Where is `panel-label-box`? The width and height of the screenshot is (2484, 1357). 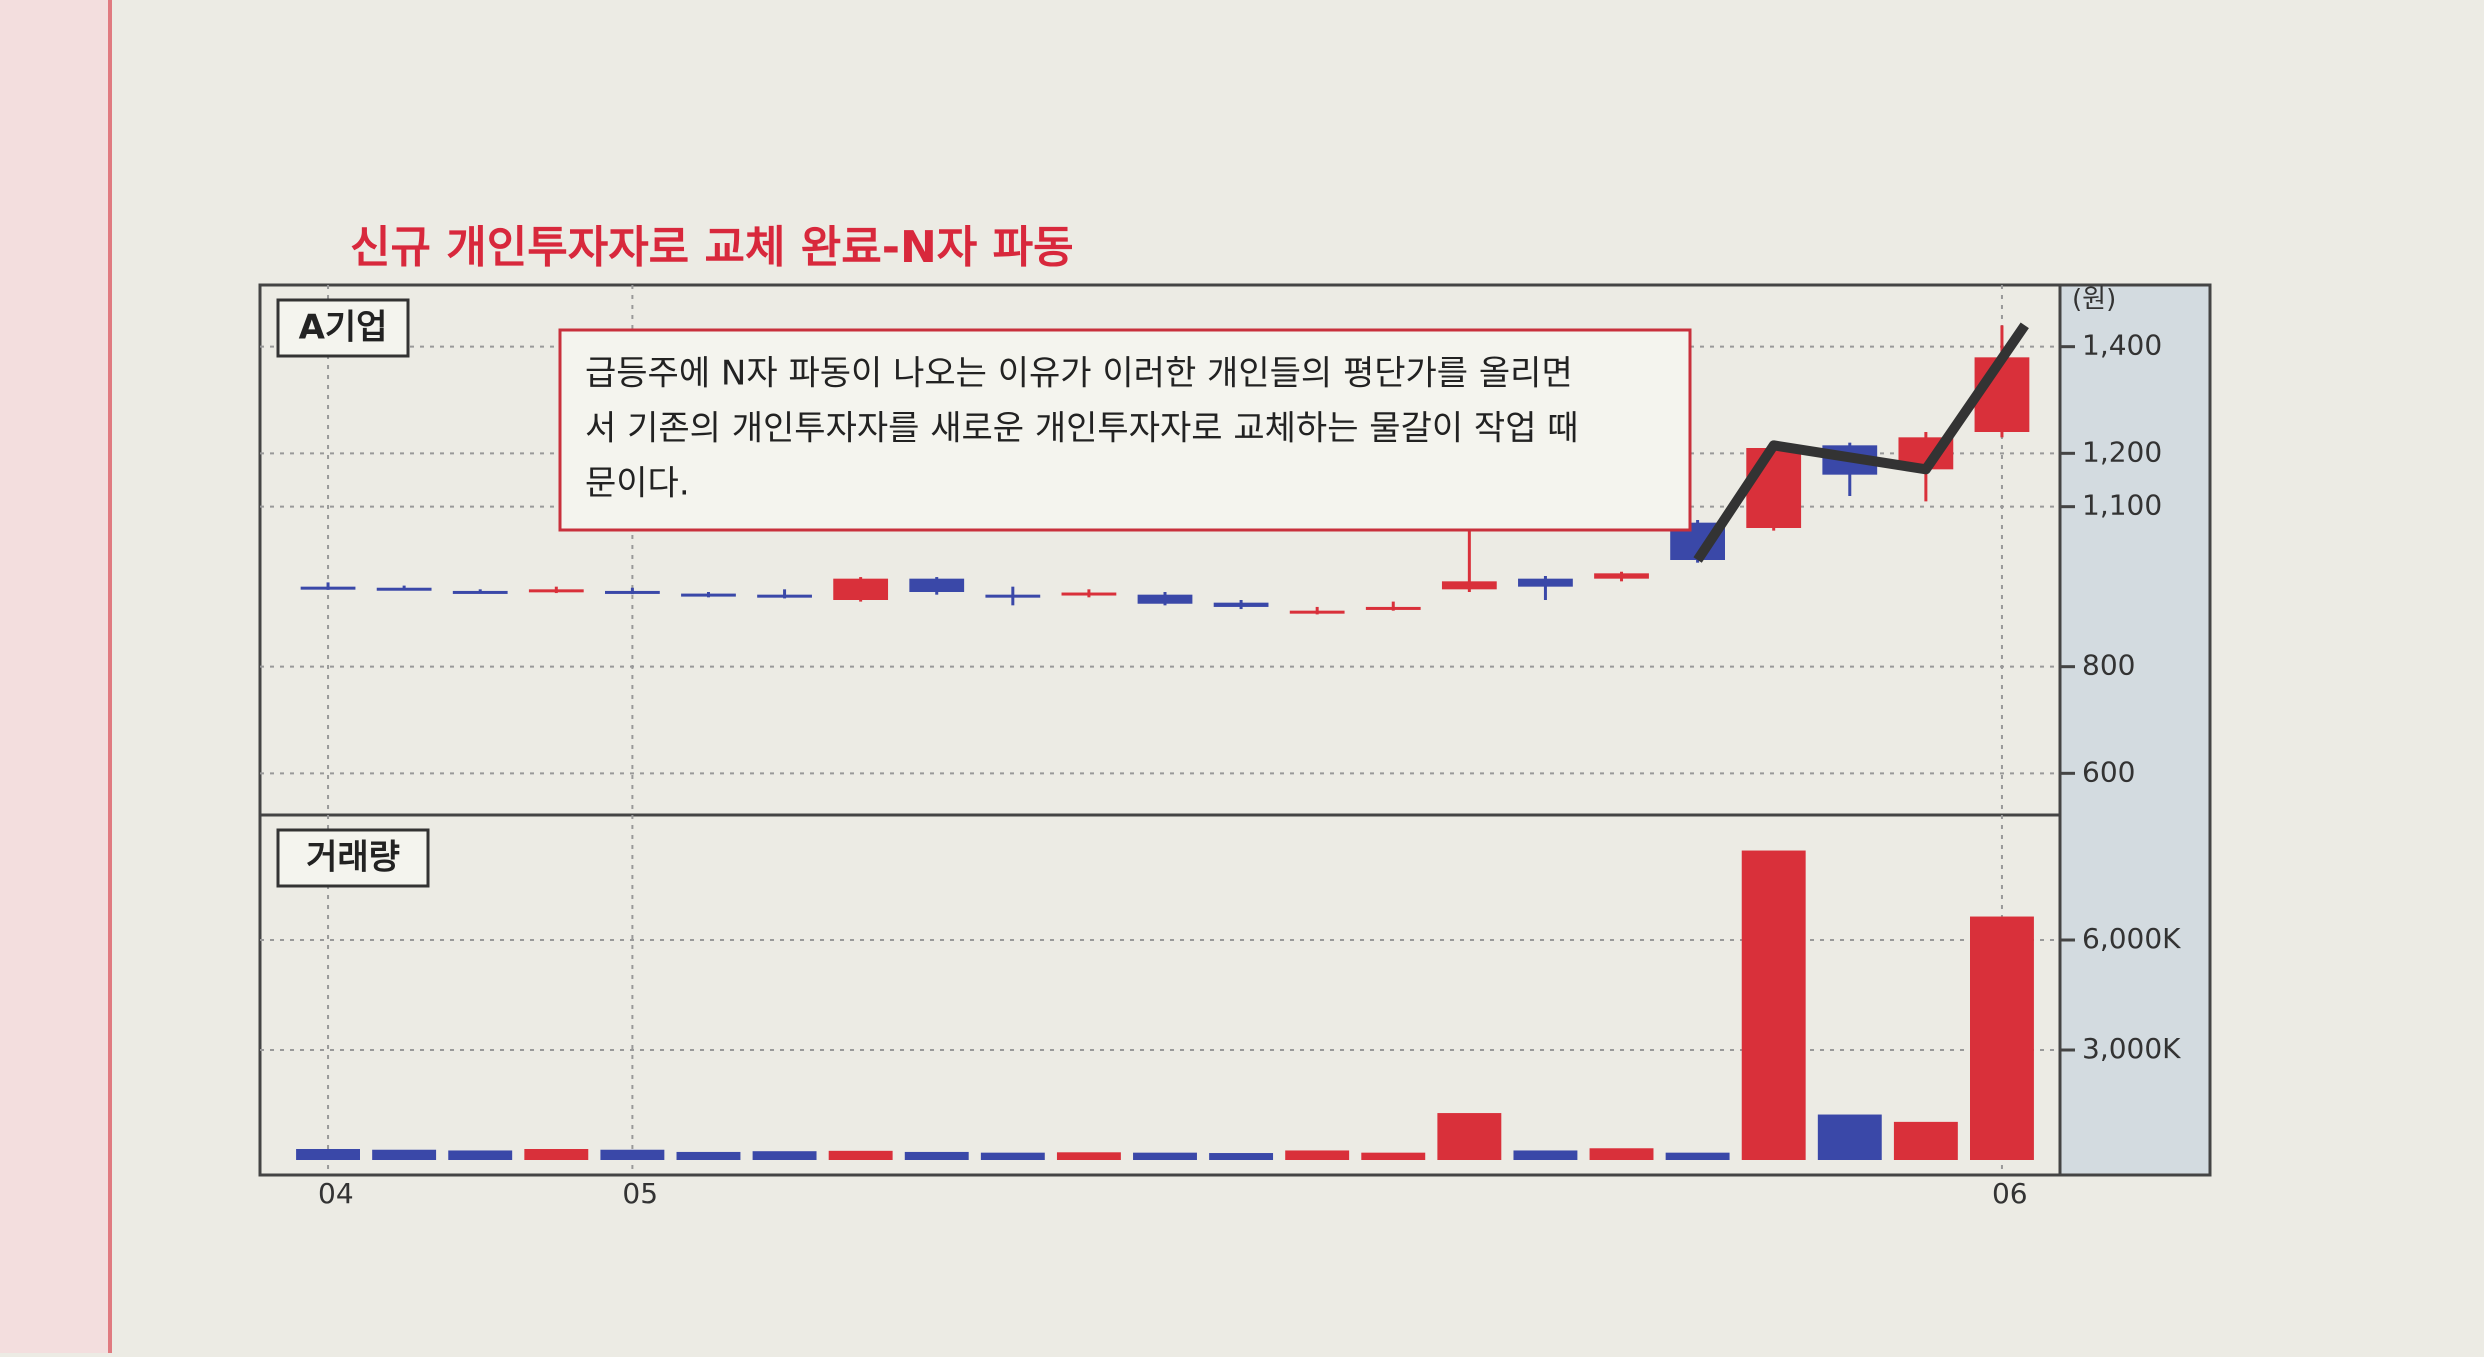
panel-label-box is located at coordinates (343, 328).